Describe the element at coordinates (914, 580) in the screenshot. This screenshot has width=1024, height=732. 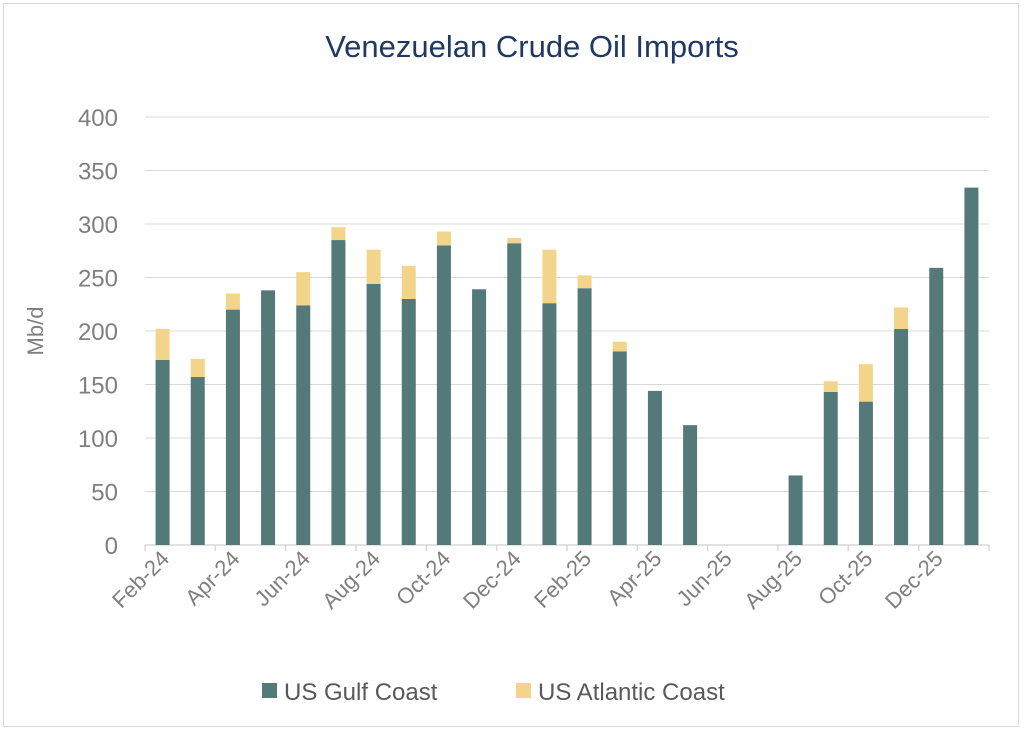
I see `x-tick-label: Dec-25` at that location.